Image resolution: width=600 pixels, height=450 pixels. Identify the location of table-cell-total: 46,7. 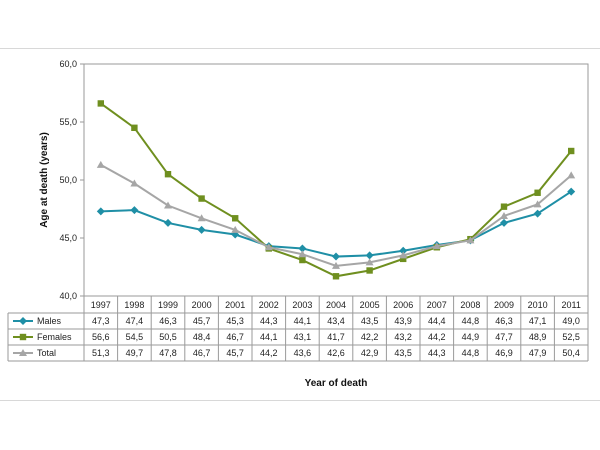
(202, 353).